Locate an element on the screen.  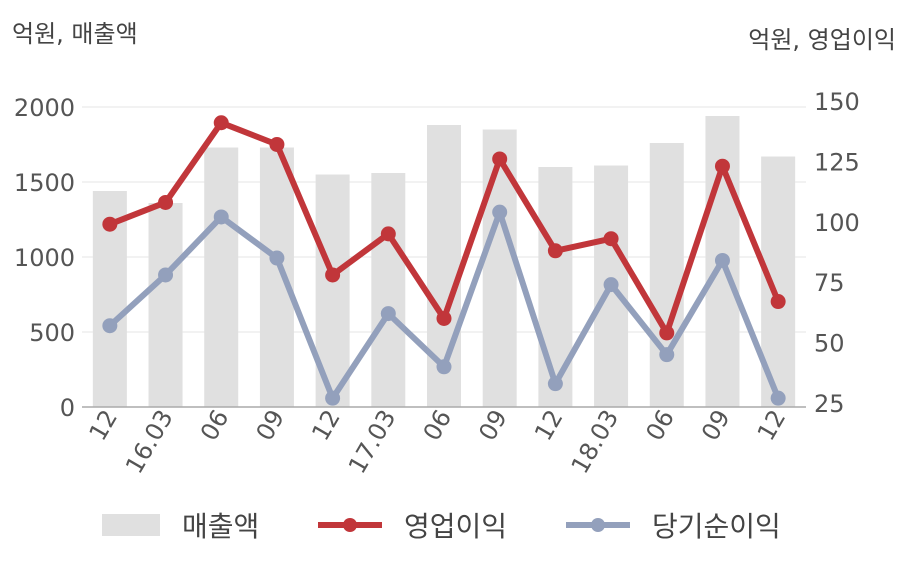
legend-label-operating-income: 영업이익 is located at coordinates (456, 526).